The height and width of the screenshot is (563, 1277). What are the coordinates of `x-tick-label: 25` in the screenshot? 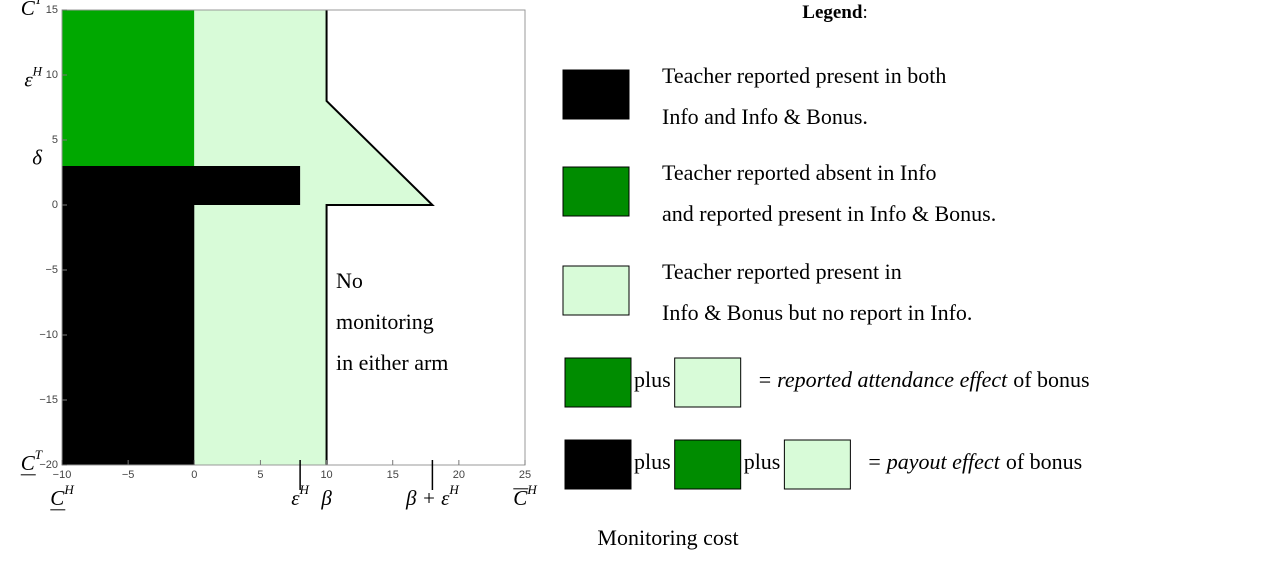 It's located at (525, 475).